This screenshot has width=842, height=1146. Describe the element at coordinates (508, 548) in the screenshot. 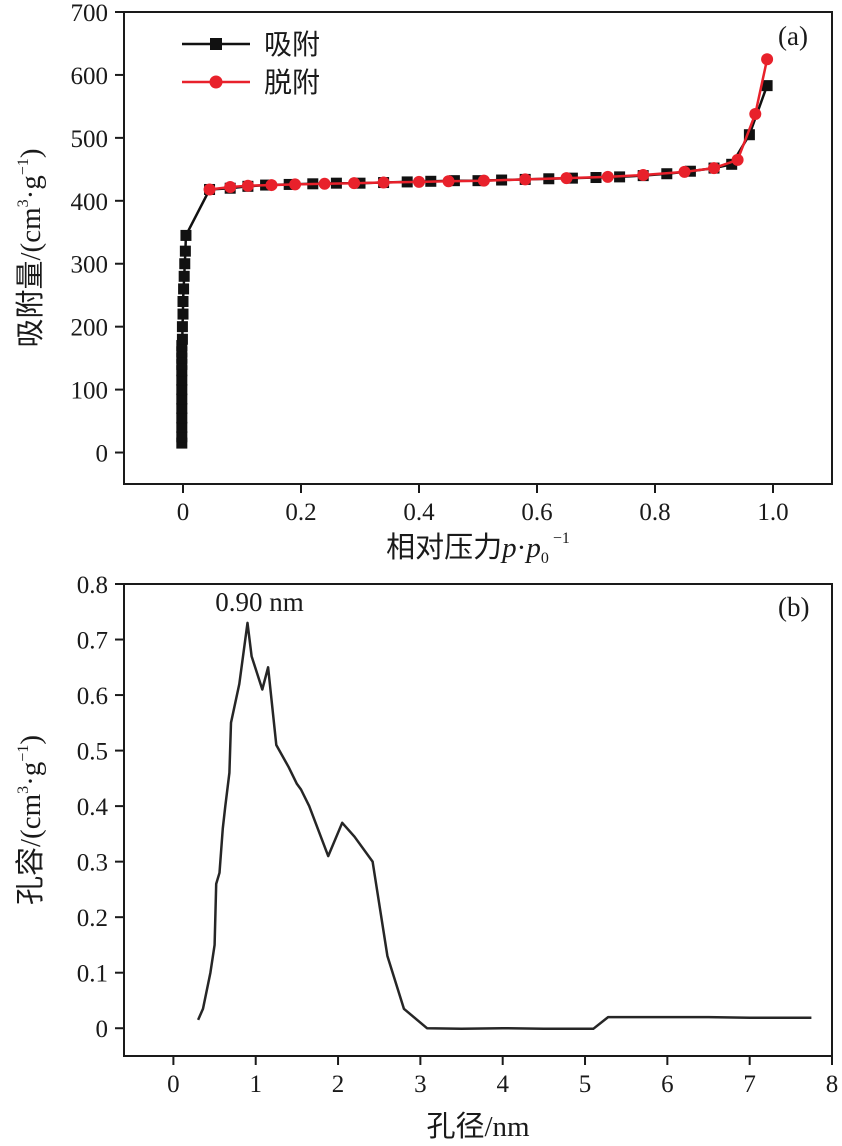

I see `x-title-symbol-p: p` at that location.